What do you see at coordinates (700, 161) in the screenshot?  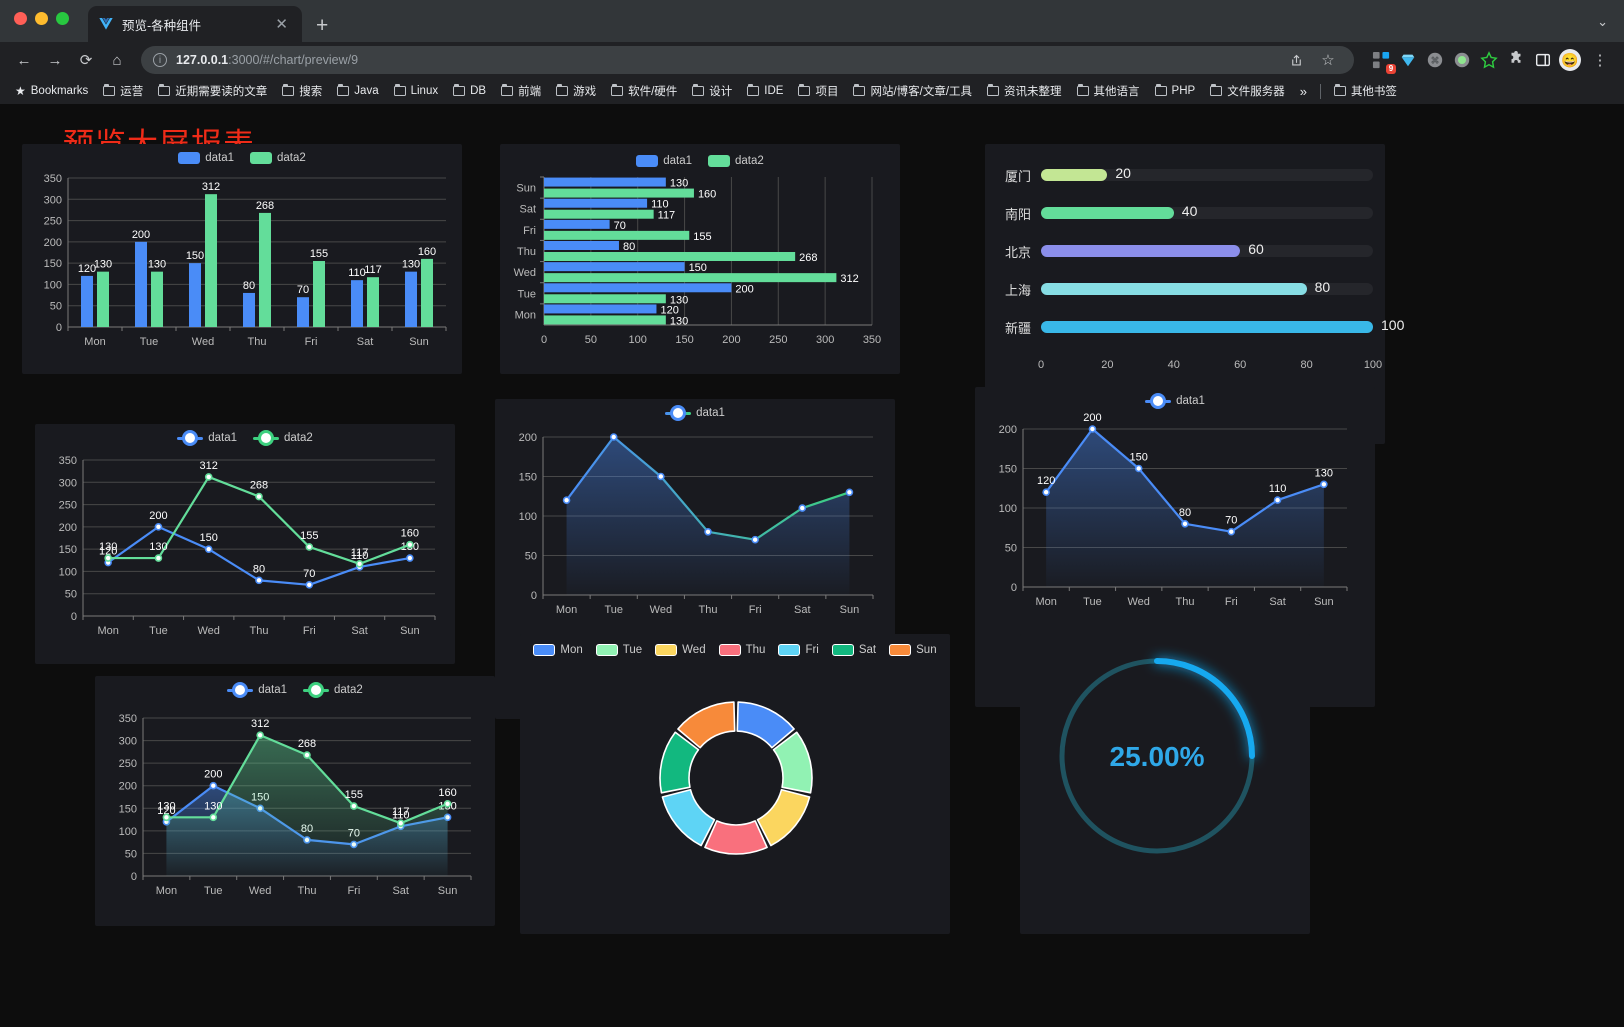 I see `legend-bar-horizontal: data1 data2` at bounding box center [700, 161].